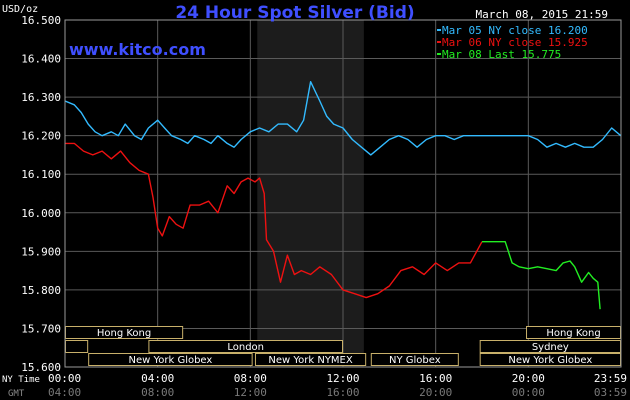 This screenshot has width=630, height=400. I want to click on x-tick-label-gmt: 08:00, so click(157, 392).